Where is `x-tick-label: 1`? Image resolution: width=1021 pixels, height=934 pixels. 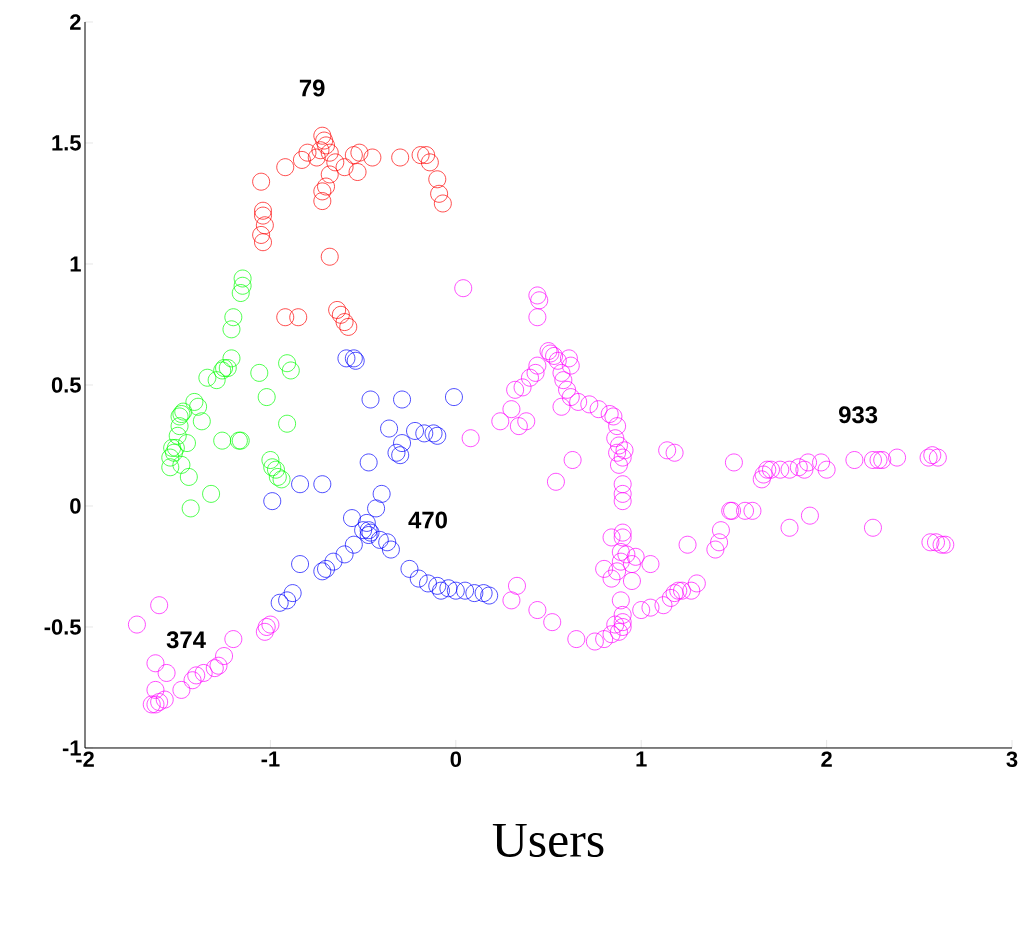 x-tick-label: 1 is located at coordinates (641, 759).